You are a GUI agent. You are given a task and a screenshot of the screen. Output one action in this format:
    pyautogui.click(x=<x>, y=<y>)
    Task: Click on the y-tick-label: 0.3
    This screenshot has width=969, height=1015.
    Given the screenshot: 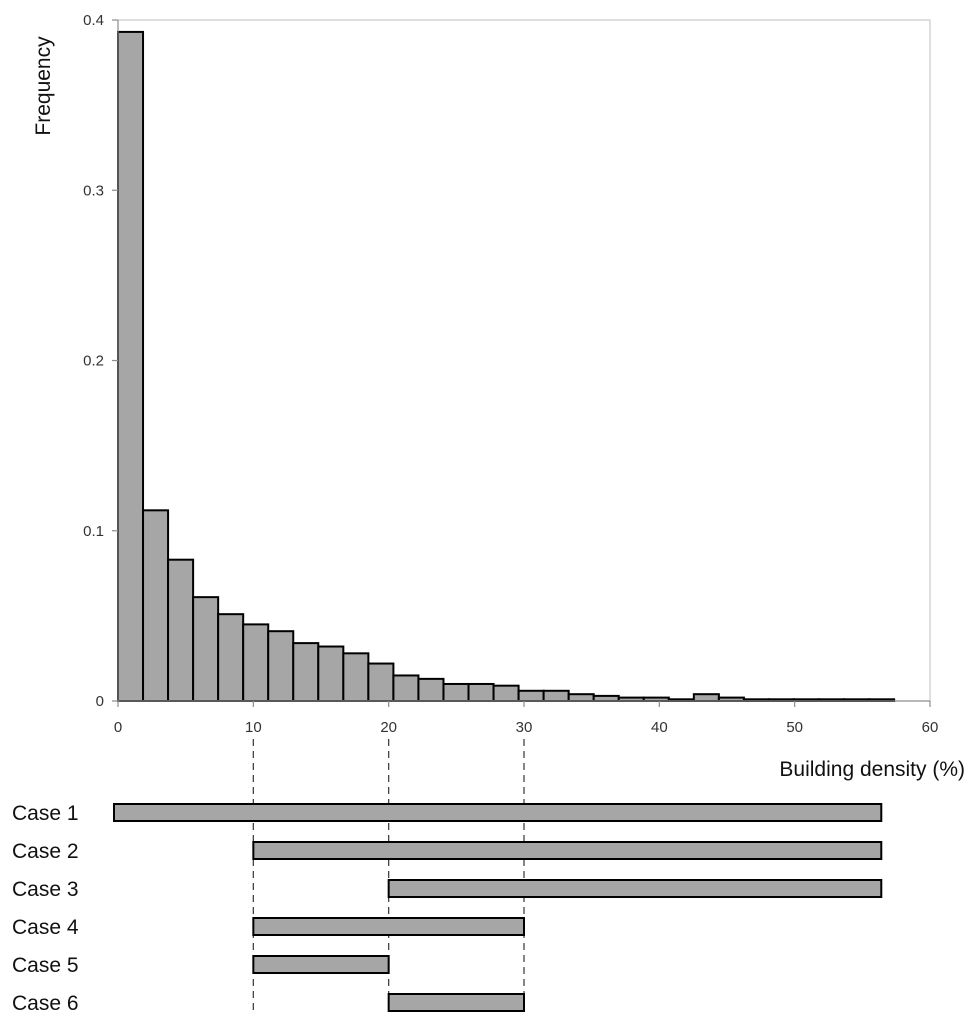 What is the action you would take?
    pyautogui.click(x=93, y=190)
    